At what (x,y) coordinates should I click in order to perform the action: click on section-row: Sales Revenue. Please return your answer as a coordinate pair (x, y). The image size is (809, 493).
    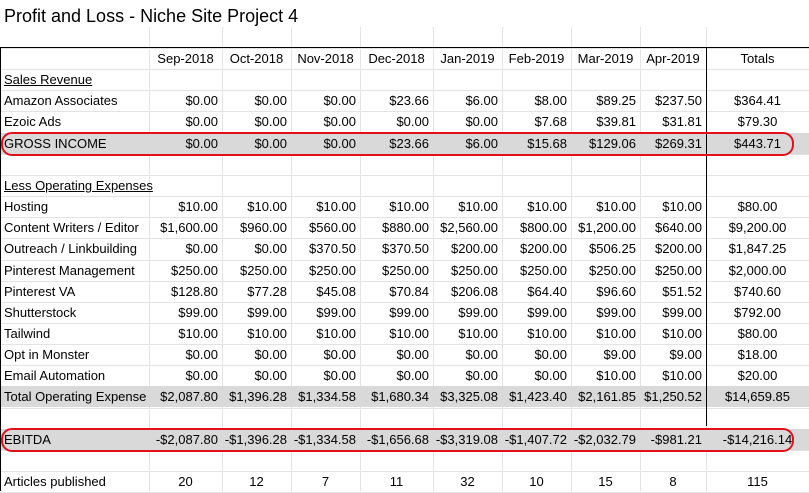
    Looking at the image, I should click on (404, 79).